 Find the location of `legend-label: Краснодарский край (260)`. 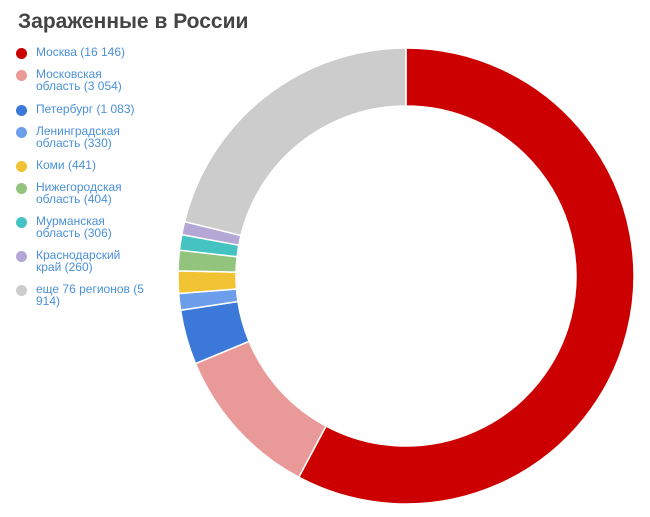

legend-label: Краснодарский край (260) is located at coordinates (78, 261).